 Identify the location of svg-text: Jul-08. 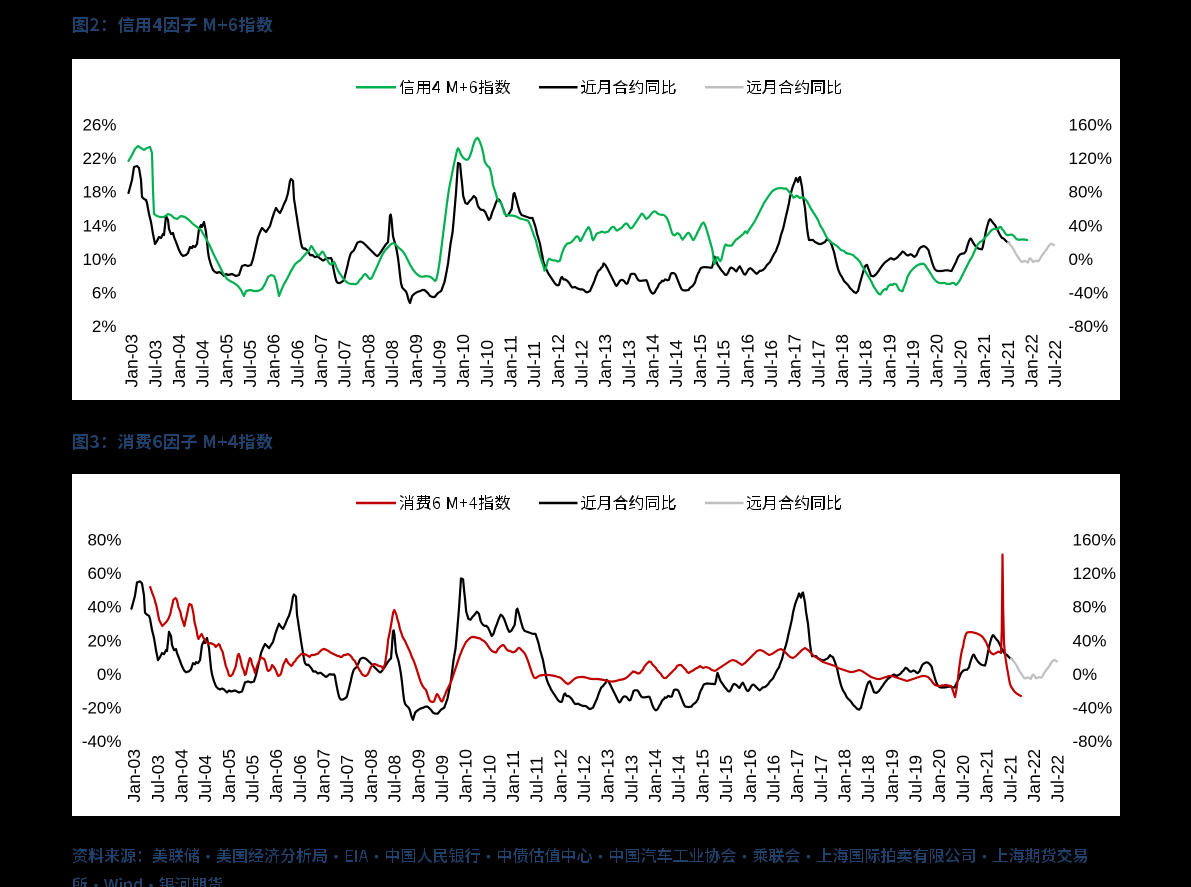
(395, 779).